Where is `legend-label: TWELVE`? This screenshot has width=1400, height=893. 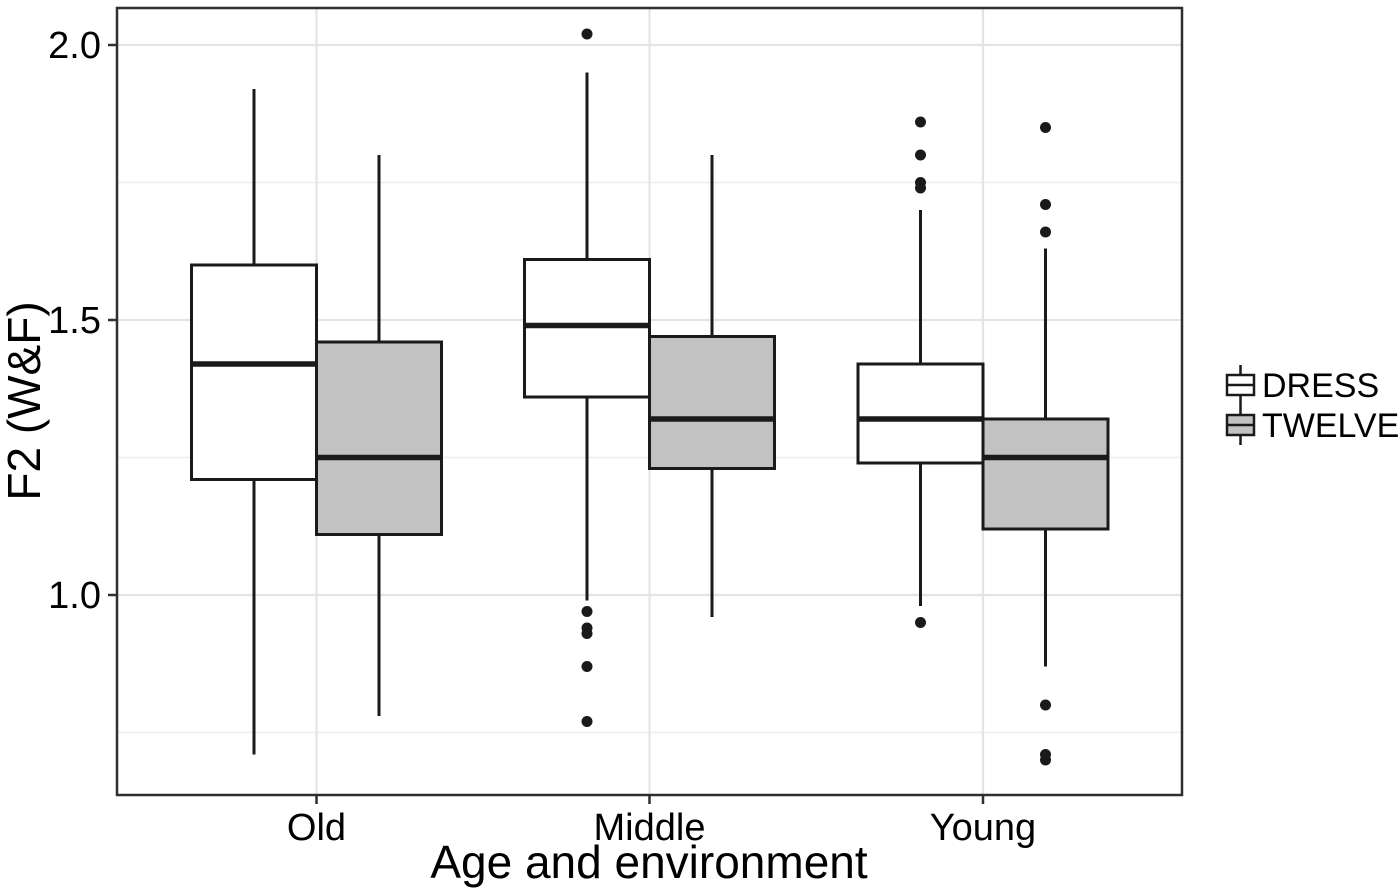
legend-label: TWELVE is located at coordinates (1330, 426).